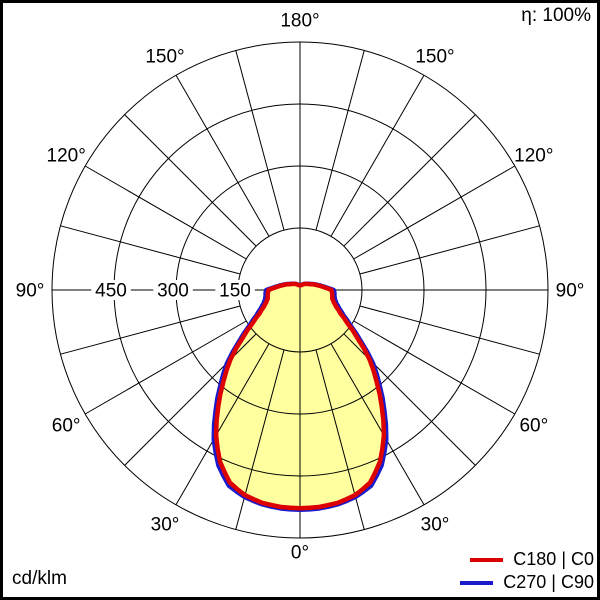  Describe the element at coordinates (477, 582) in the screenshot. I see `legend-line-blue-icon` at that location.